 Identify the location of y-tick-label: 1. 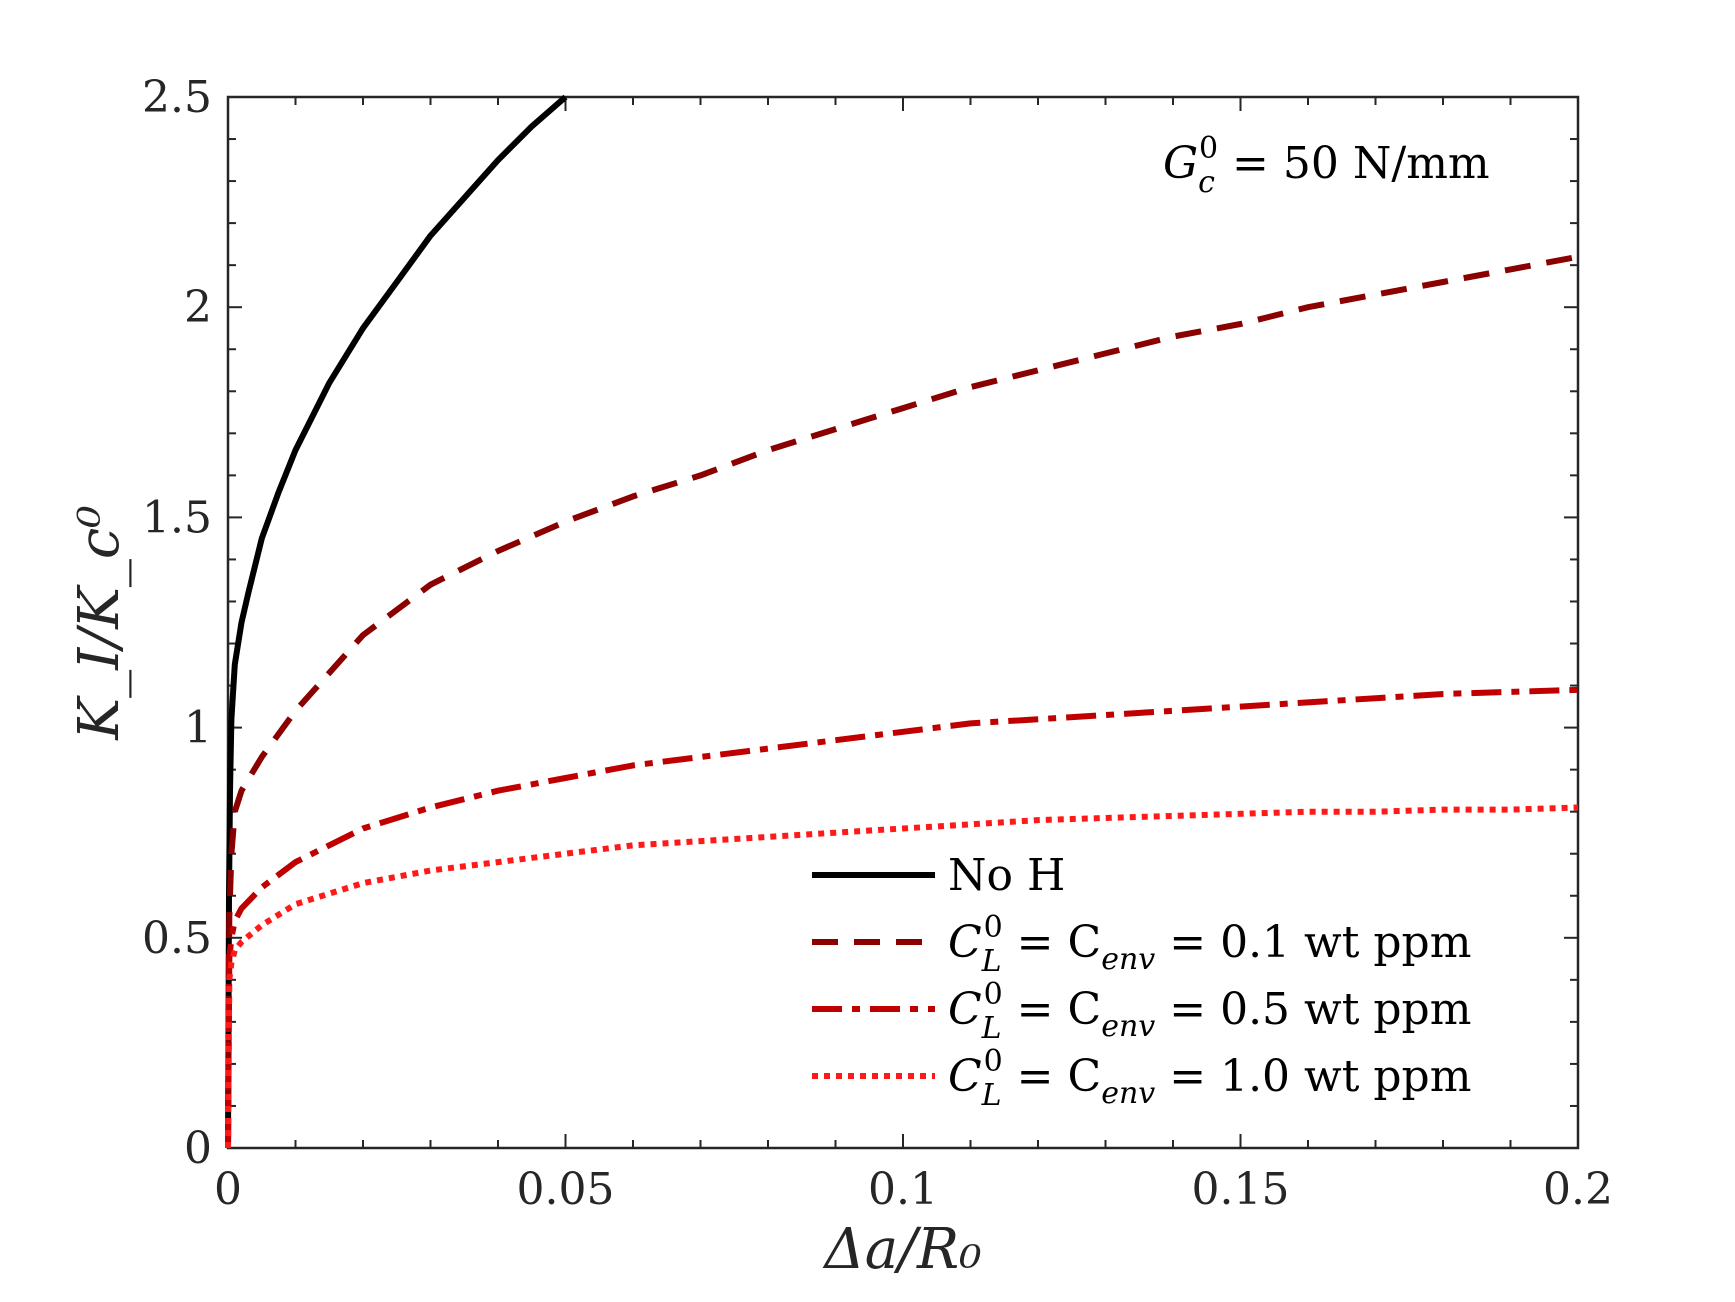
(198, 728).